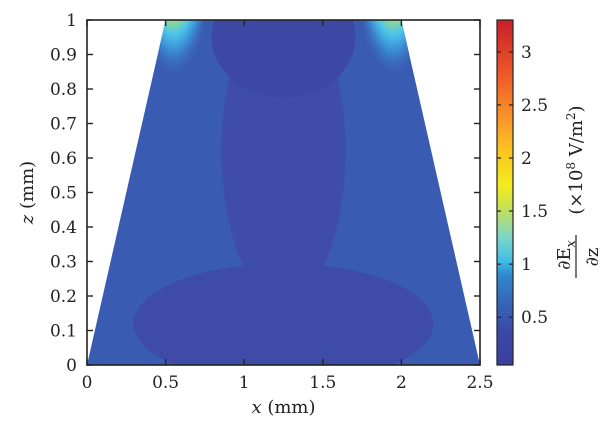 This screenshot has width=614, height=435. I want to click on y-tick-label: 1, so click(71, 21).